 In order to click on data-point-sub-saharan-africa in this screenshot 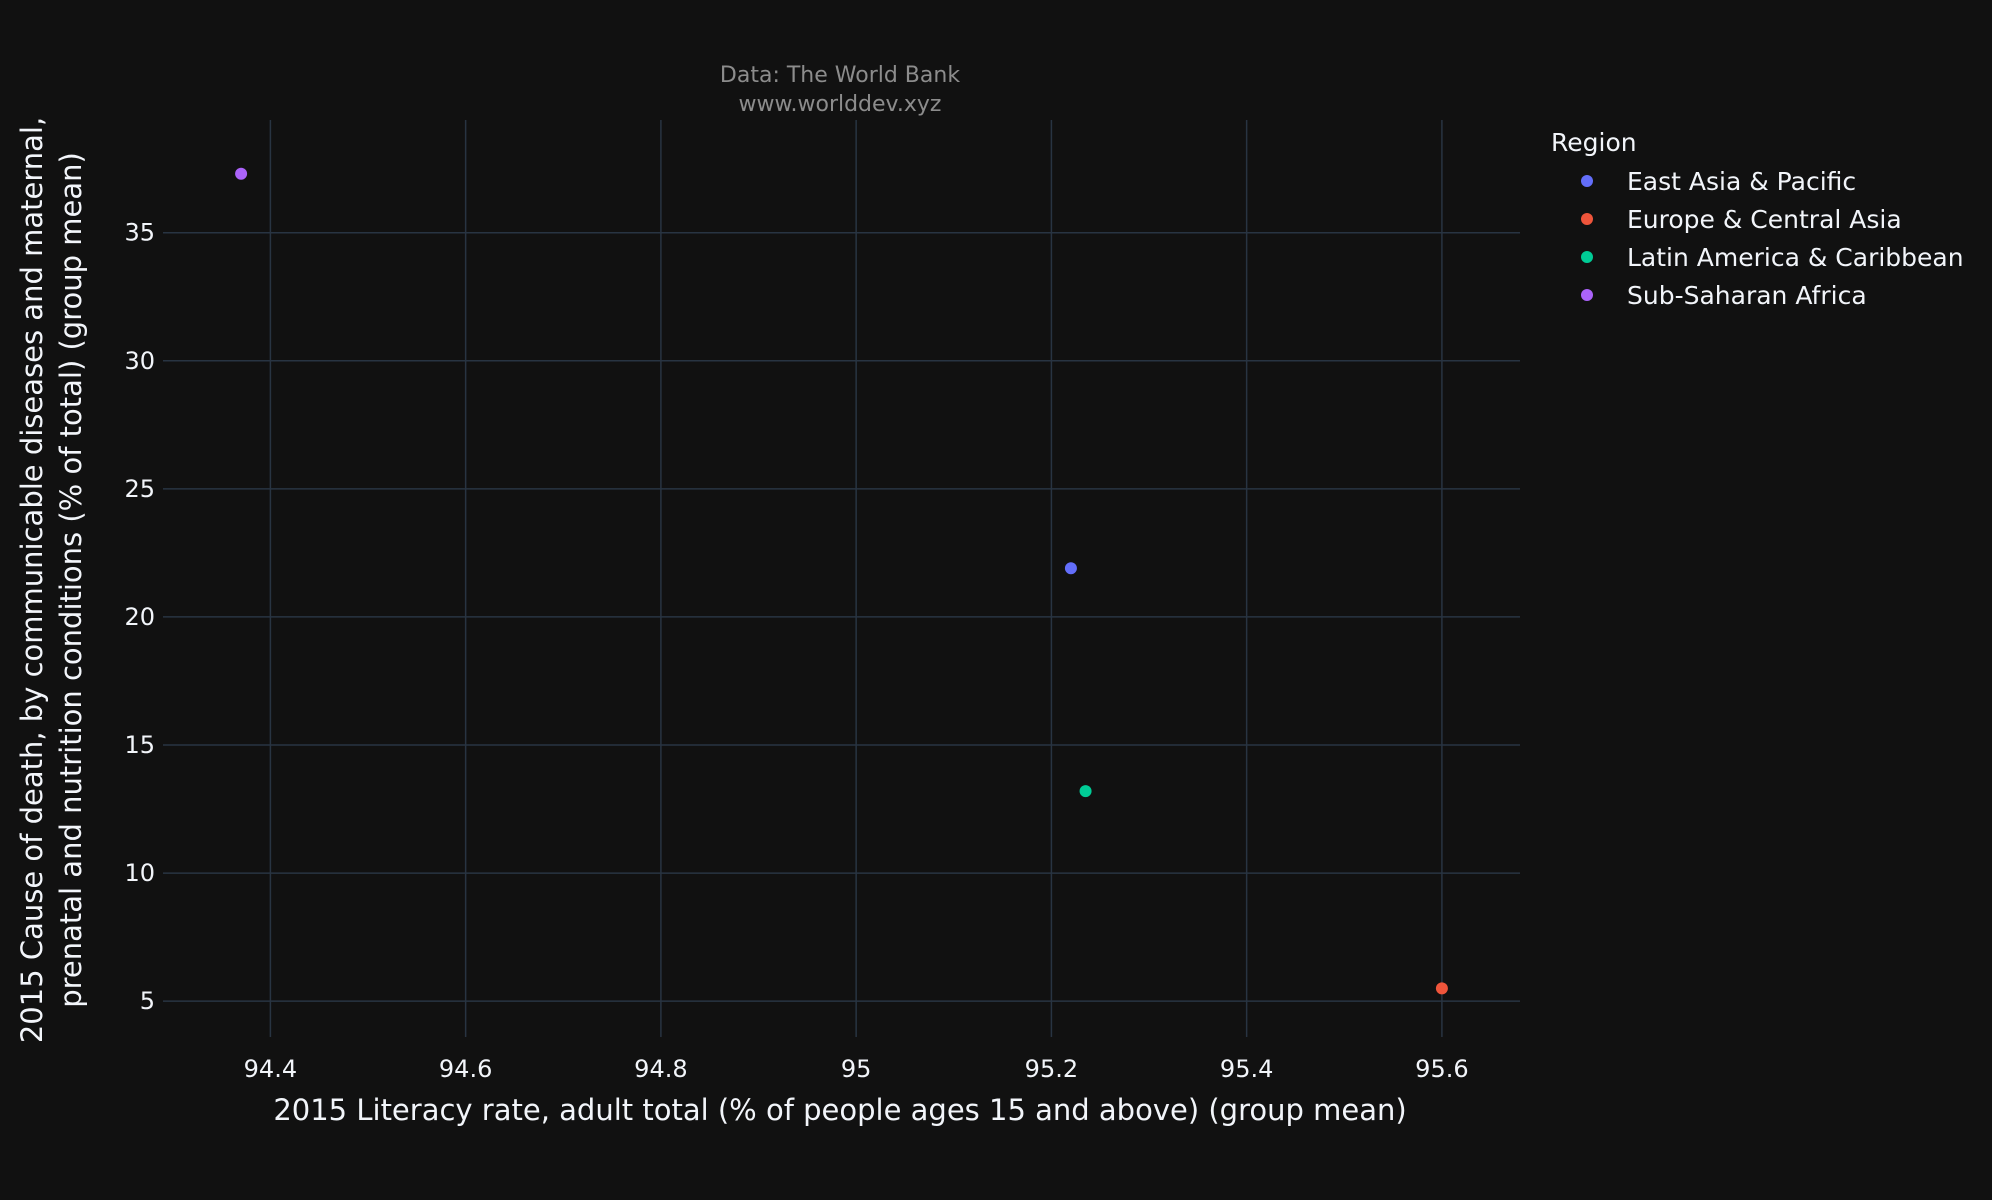, I will do `click(241, 173)`.